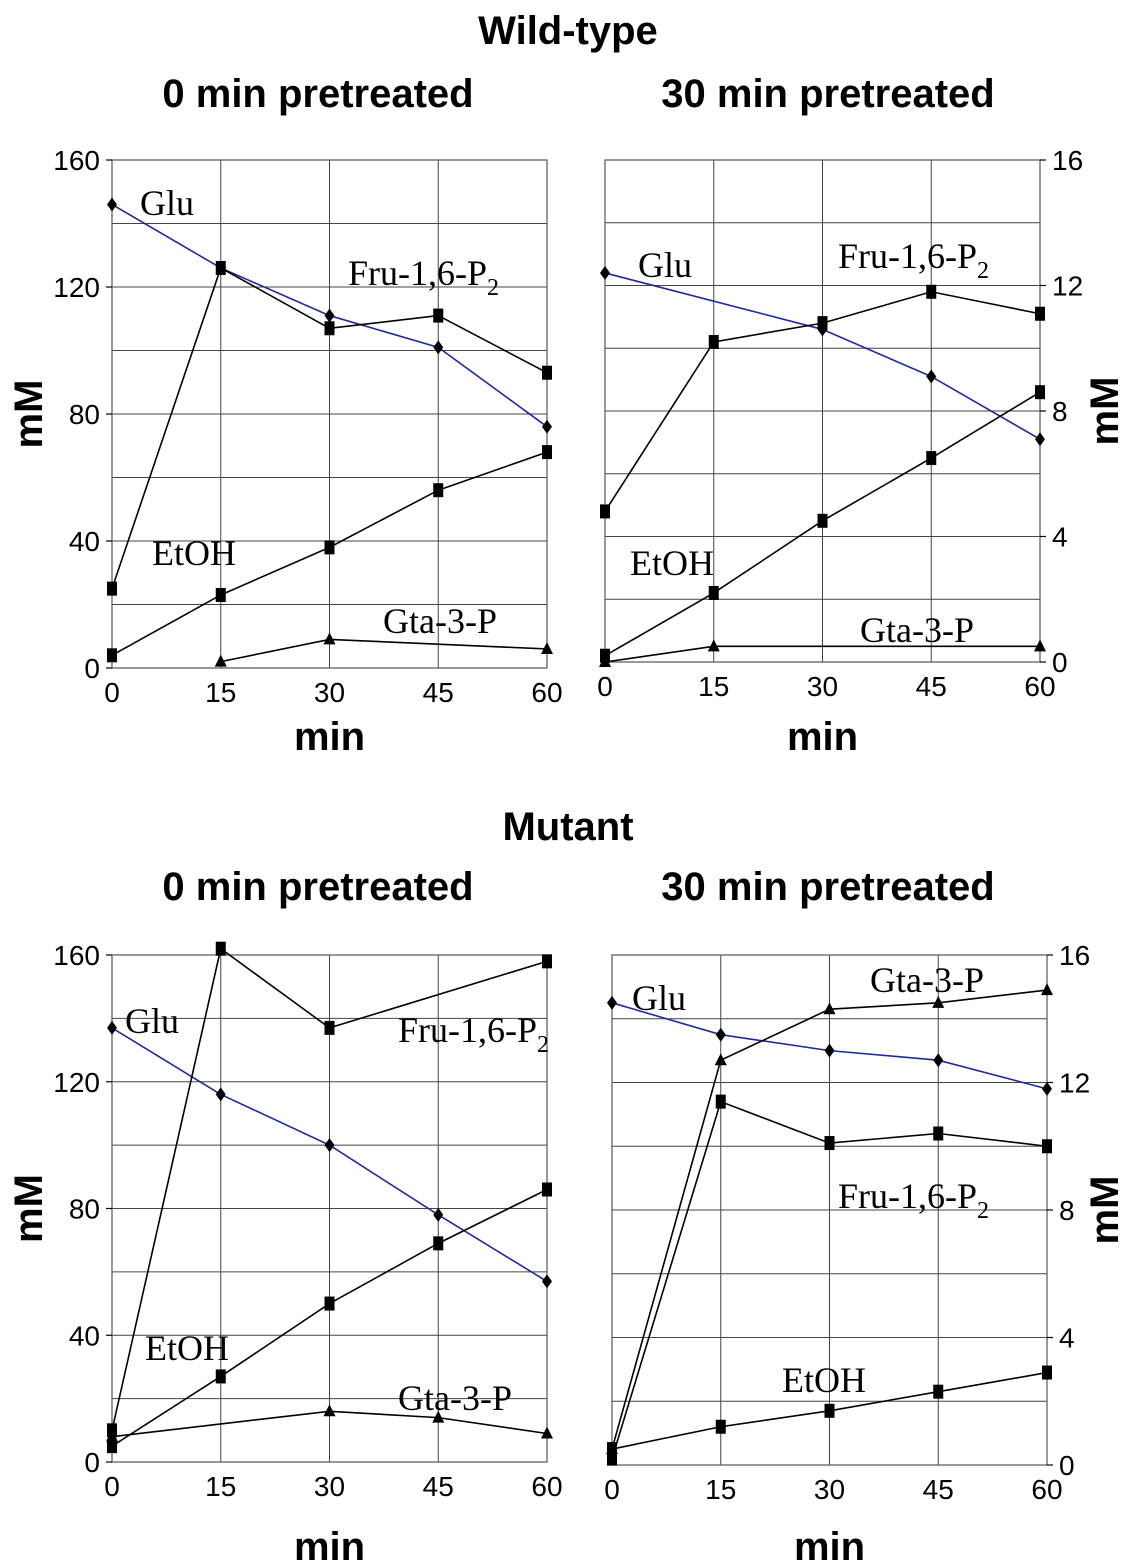 The width and height of the screenshot is (1135, 1566). What do you see at coordinates (1067, 160) in the screenshot?
I see `y-tick-label: 16` at bounding box center [1067, 160].